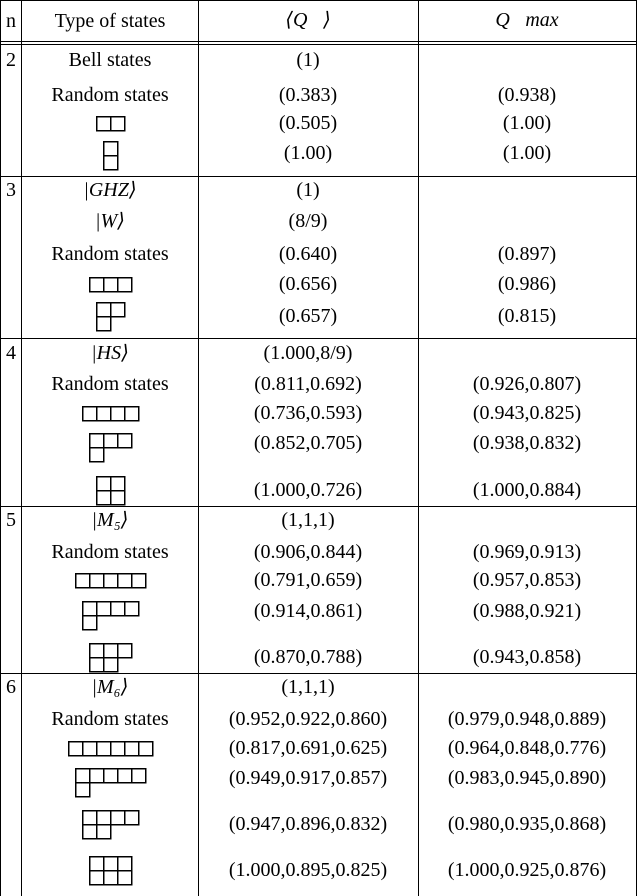  Describe the element at coordinates (110, 221) in the screenshot. I see `state-type: |W⟩` at that location.